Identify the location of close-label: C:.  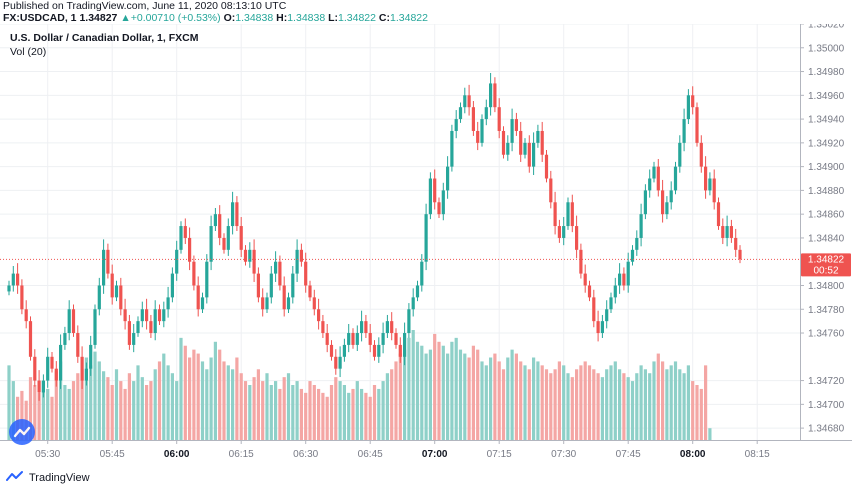
(384, 18).